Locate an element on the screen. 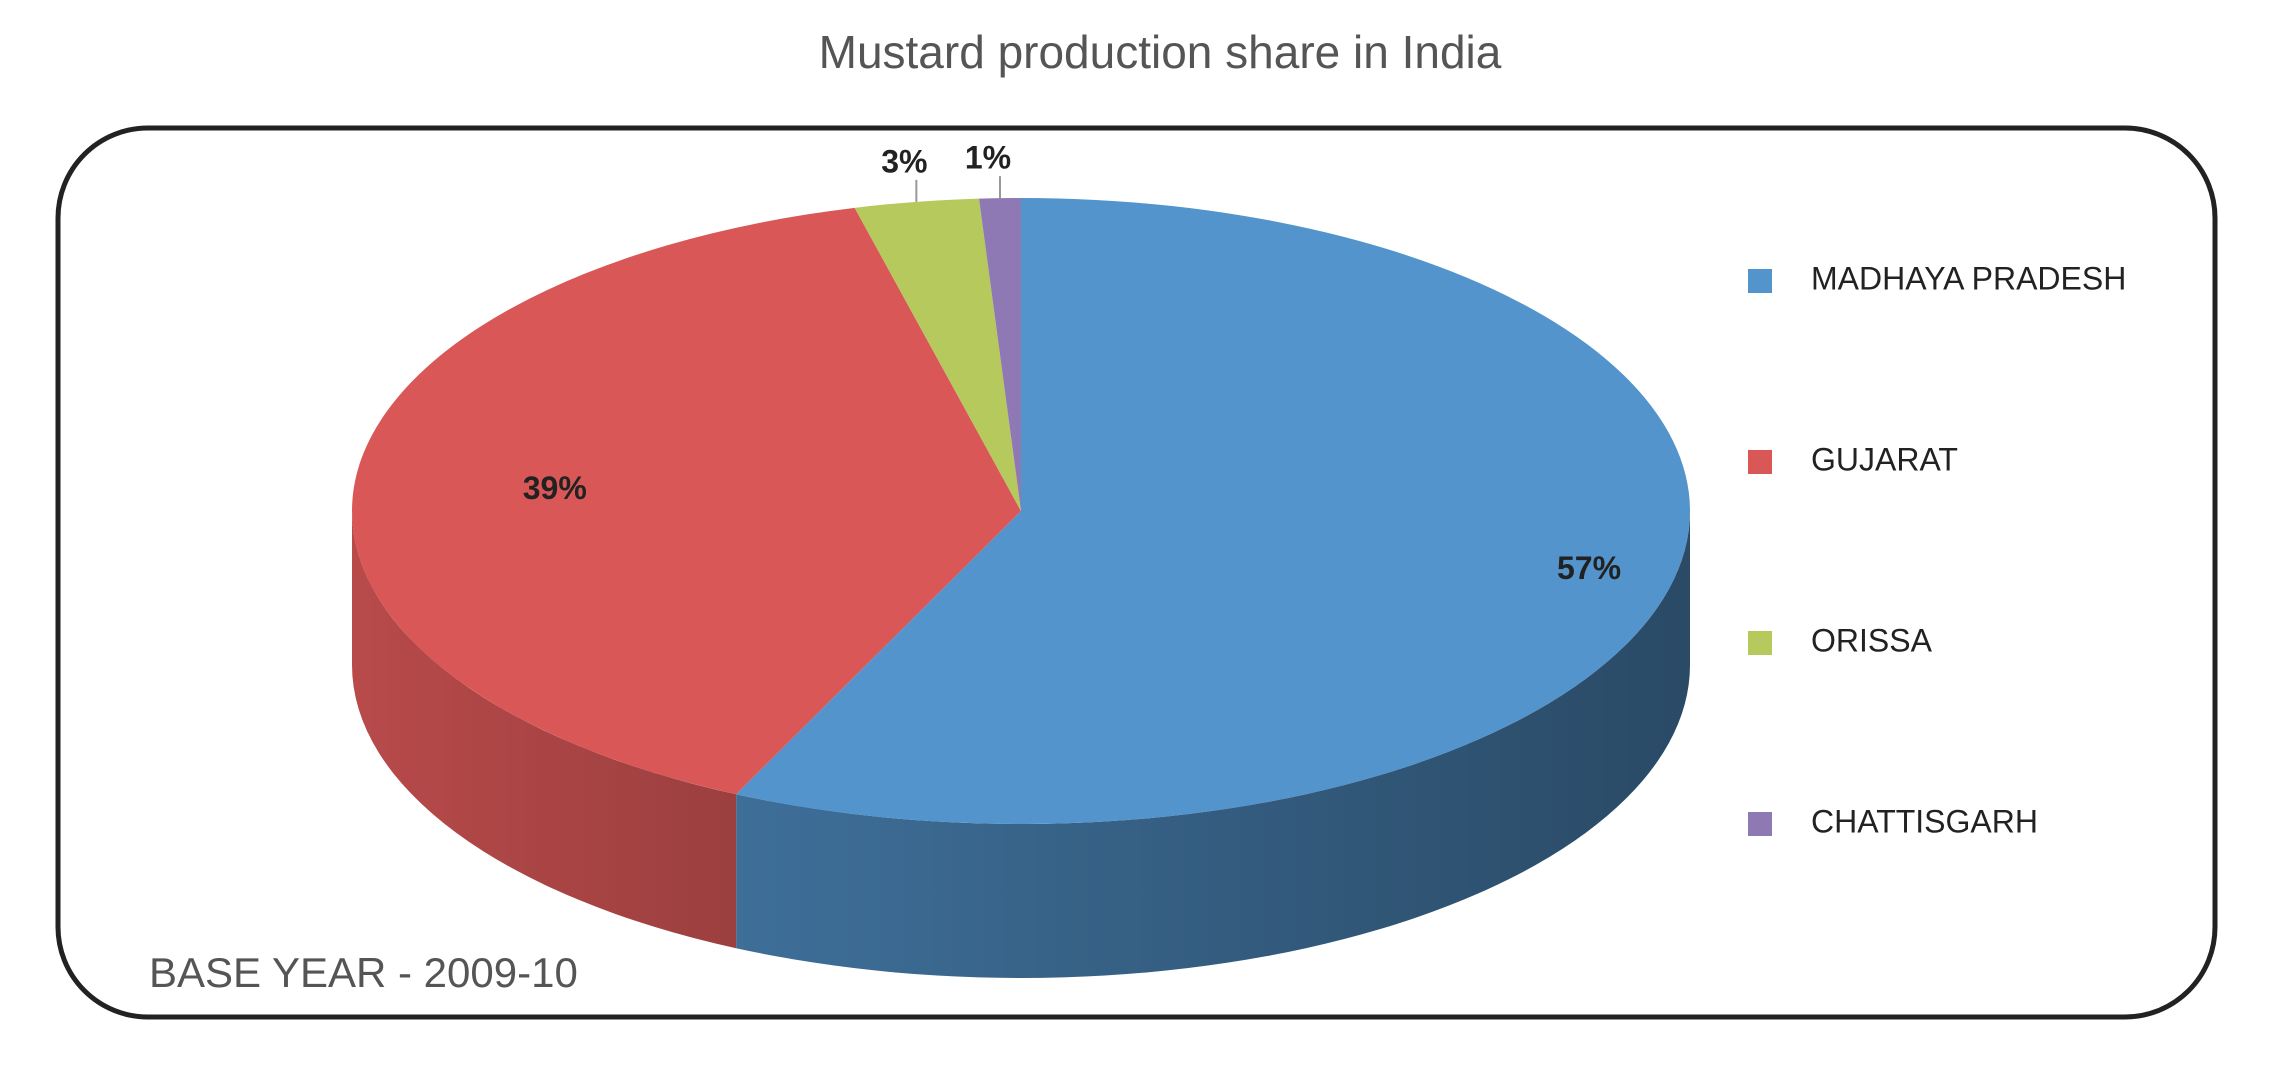 This screenshot has width=2284, height=1068. slice-side is located at coordinates (544, 730).